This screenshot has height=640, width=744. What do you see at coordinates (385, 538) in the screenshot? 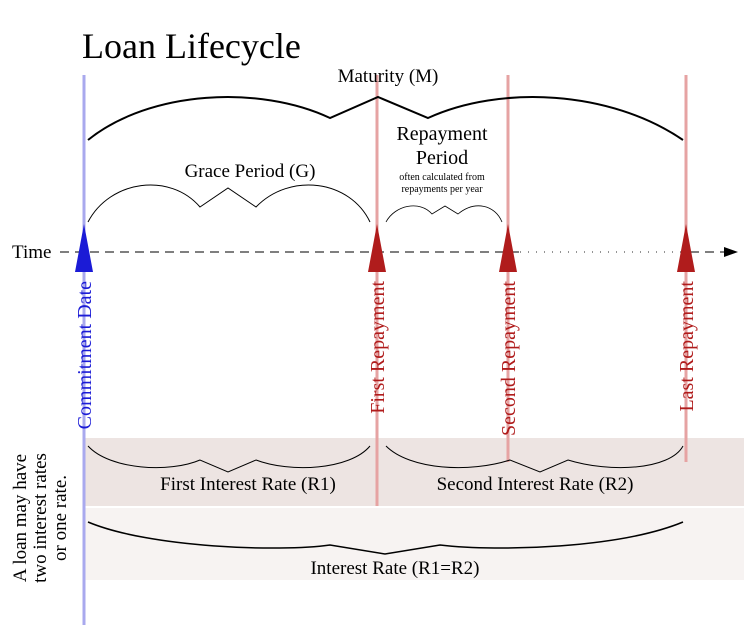
I see `single-rate-brace` at bounding box center [385, 538].